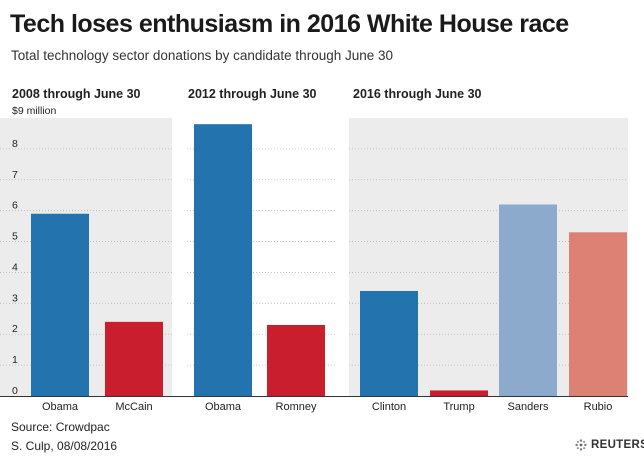 This screenshot has height=458, width=644. What do you see at coordinates (417, 94) in the screenshot?
I see `panel-label: 2016 through June 30` at bounding box center [417, 94].